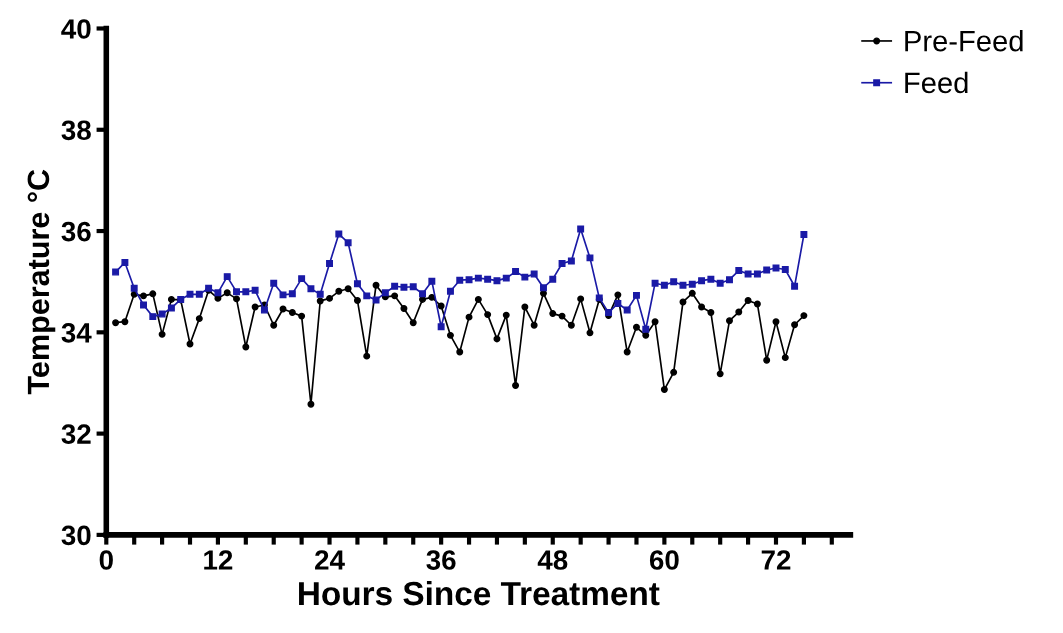 The height and width of the screenshot is (633, 1063). I want to click on x-tick-label: 36, so click(441, 560).